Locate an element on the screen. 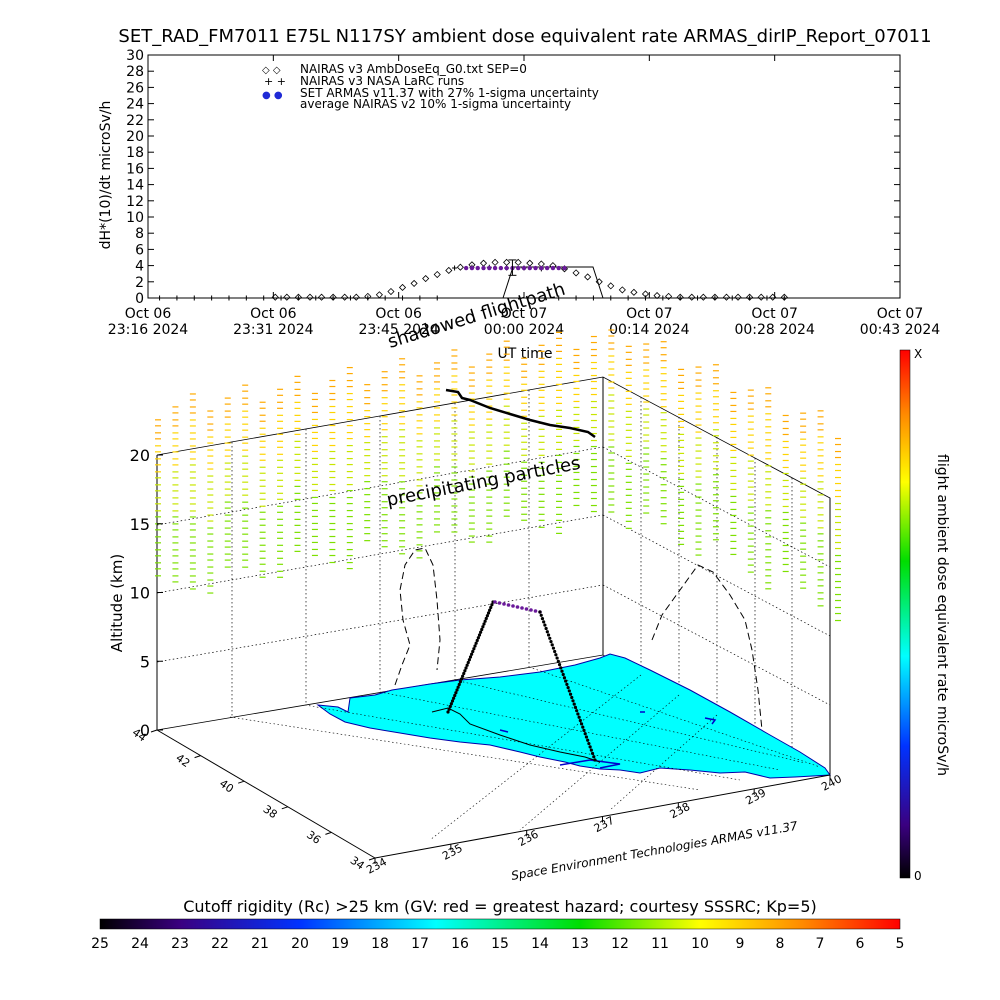 This screenshot has height=1000, width=1000. rigidity-tick-label: 16 is located at coordinates (460, 944).